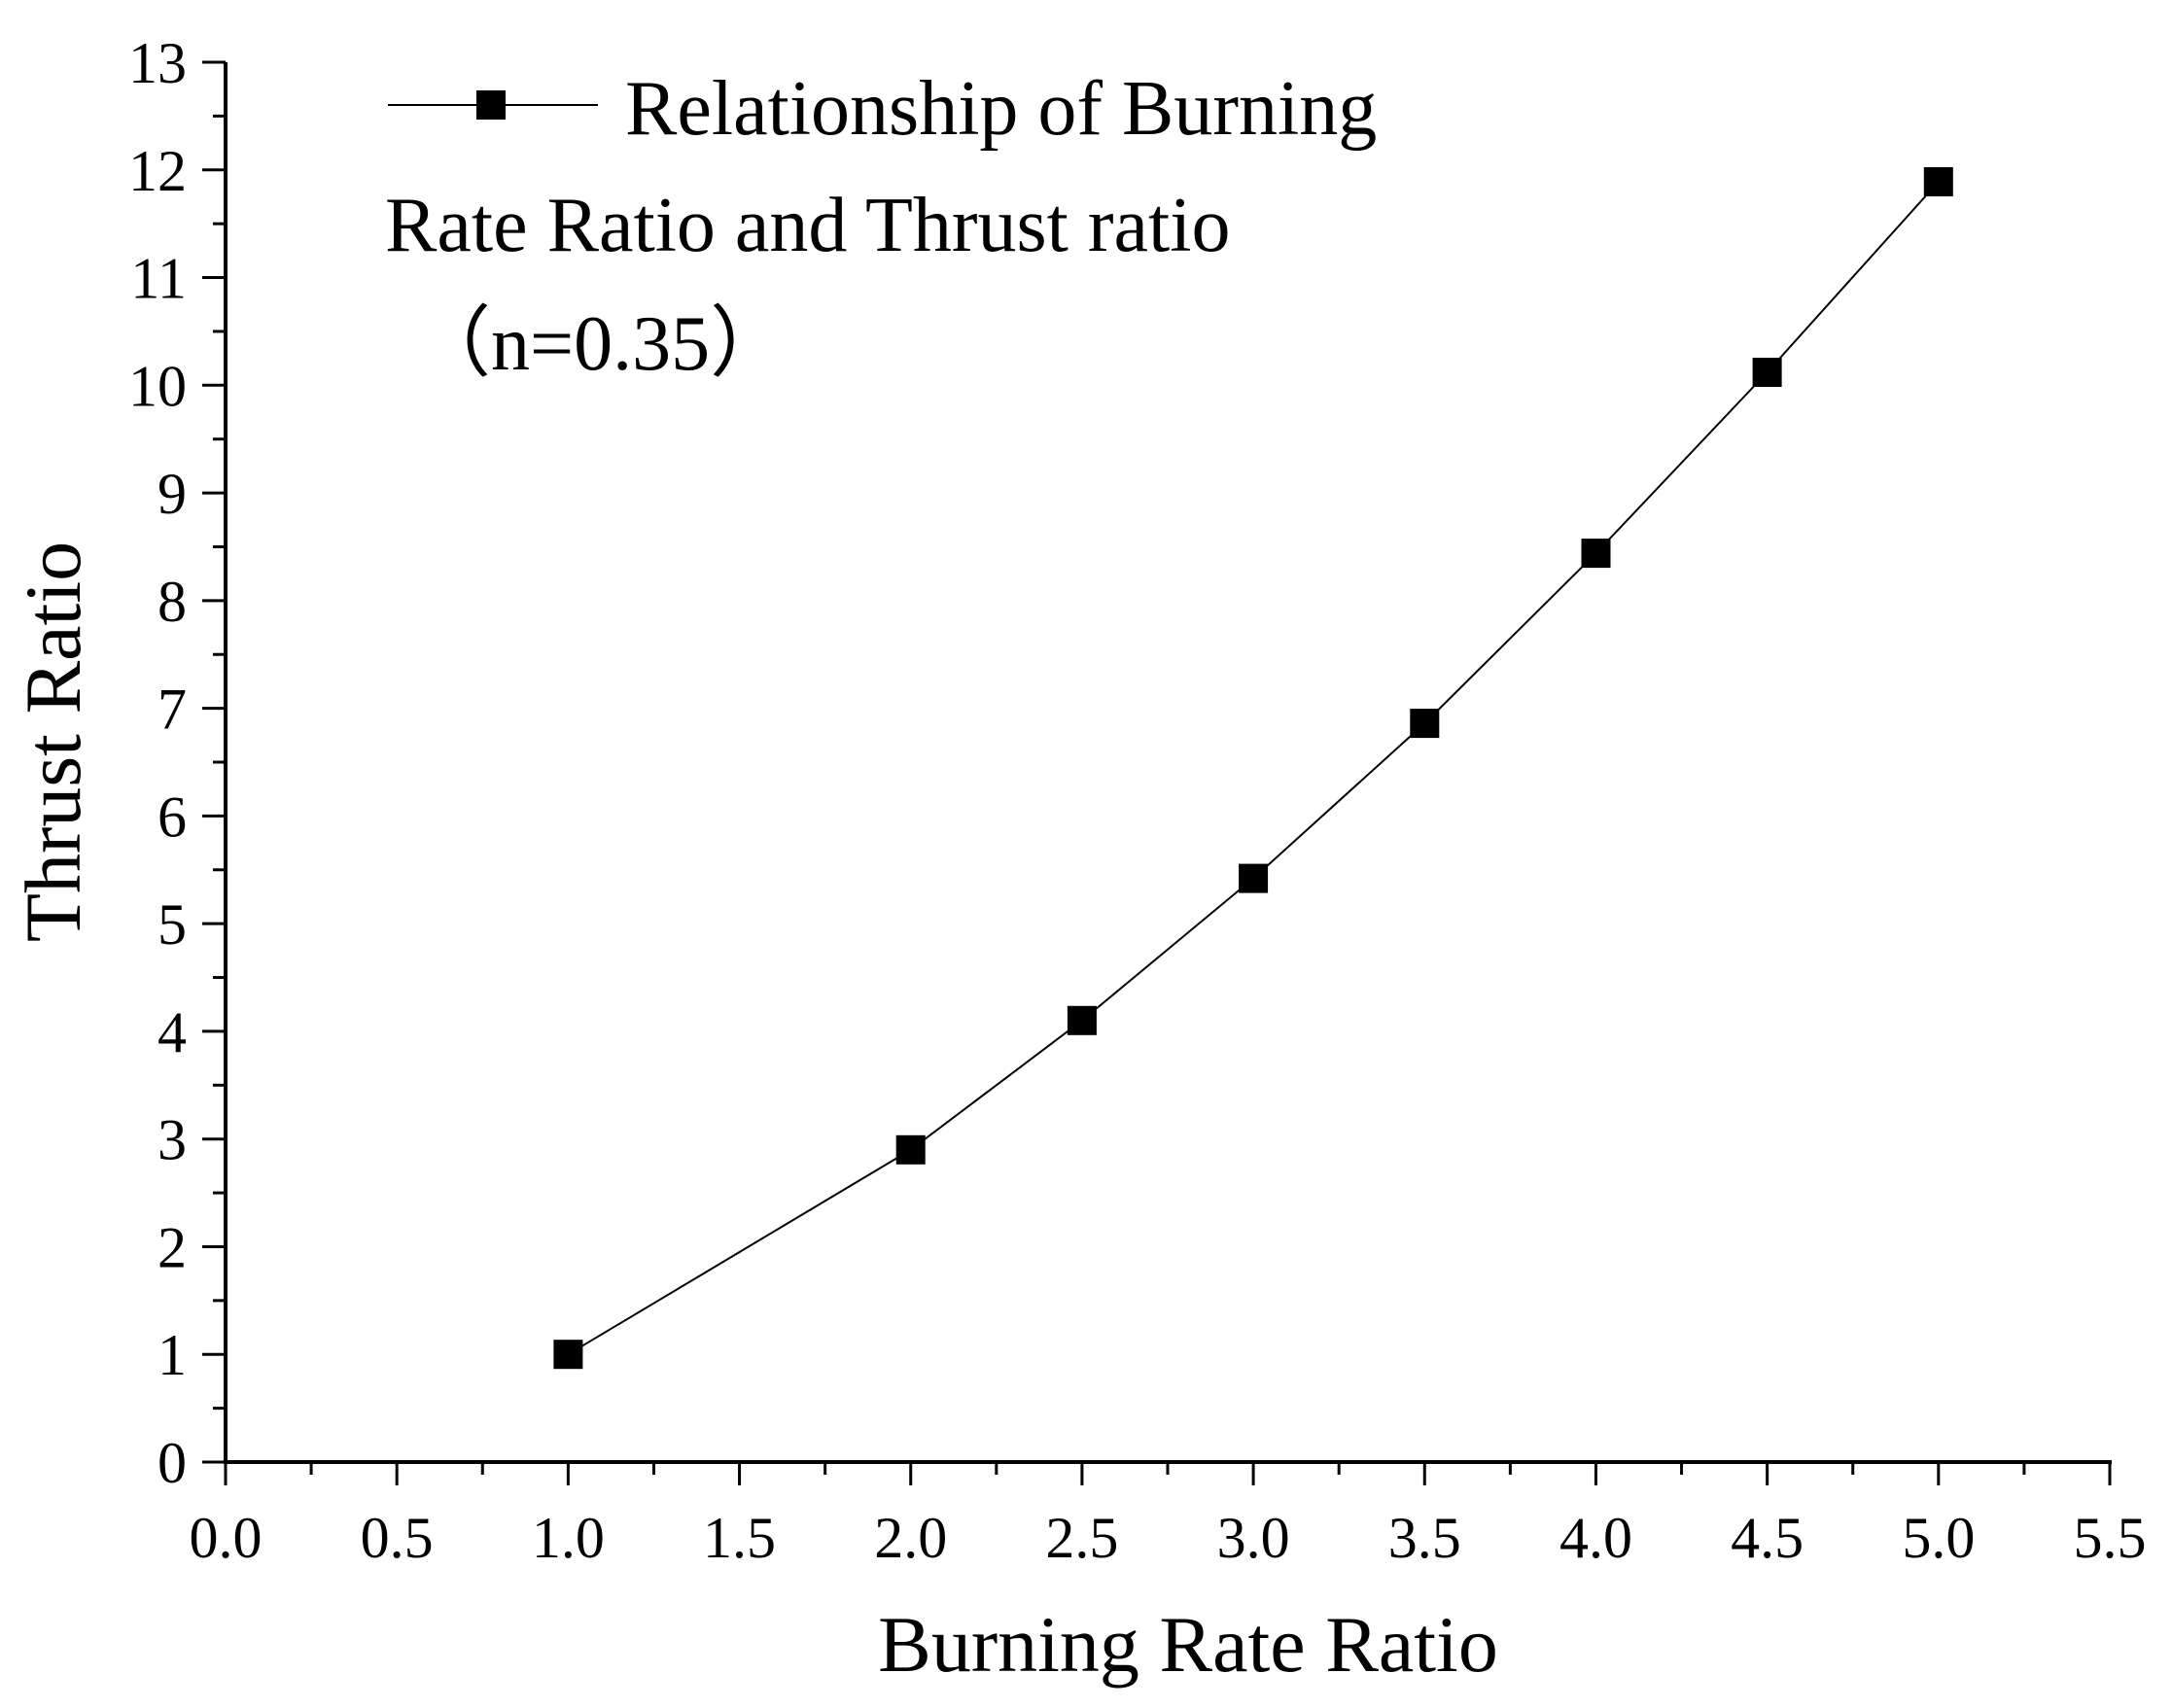 Image resolution: width=2172 pixels, height=1708 pixels. I want to click on y-tick-label: 7, so click(173, 710).